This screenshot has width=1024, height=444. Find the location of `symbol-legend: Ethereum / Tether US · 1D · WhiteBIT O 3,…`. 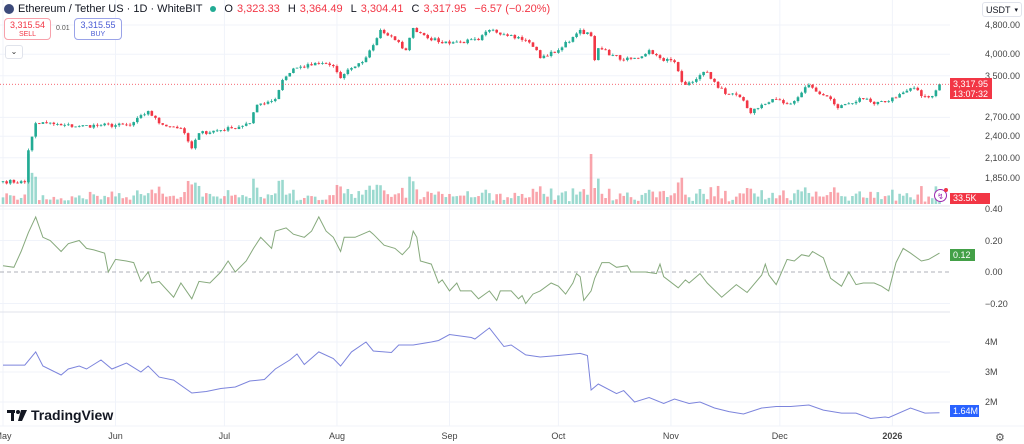

symbol-legend: Ethereum / Tether US · 1D · WhiteBIT O 3,… is located at coordinates (279, 9).